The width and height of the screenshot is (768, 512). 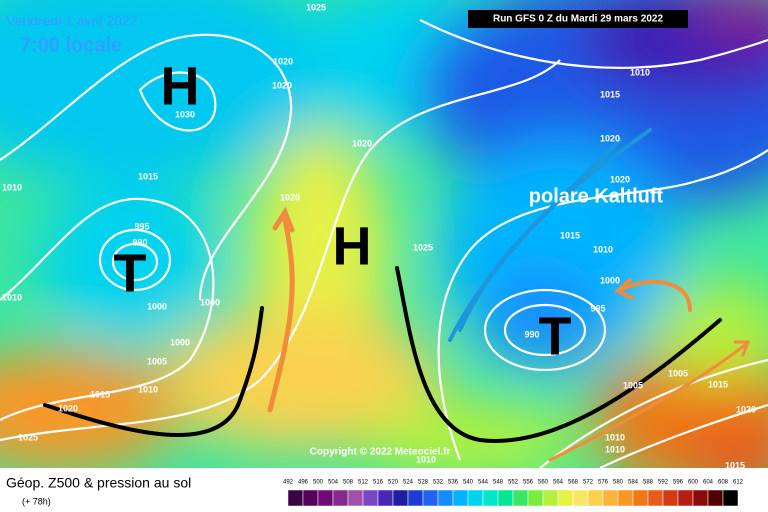 What do you see at coordinates (72, 21) in the screenshot?
I see `forecast-date: Vendredi 1 avril 2022` at bounding box center [72, 21].